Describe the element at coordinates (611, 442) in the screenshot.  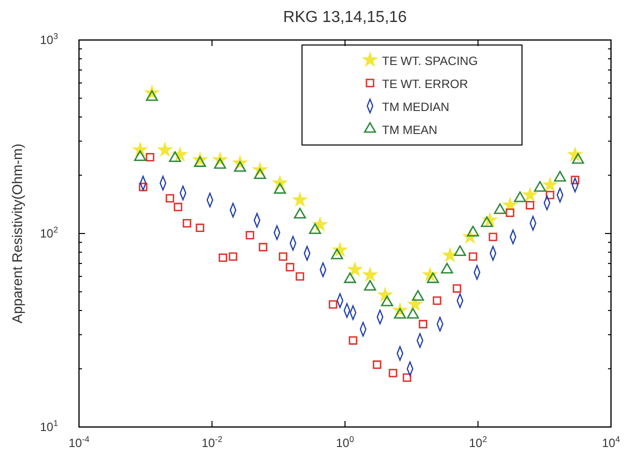
I see `x-tick-label: 10$^{4}$` at that location.